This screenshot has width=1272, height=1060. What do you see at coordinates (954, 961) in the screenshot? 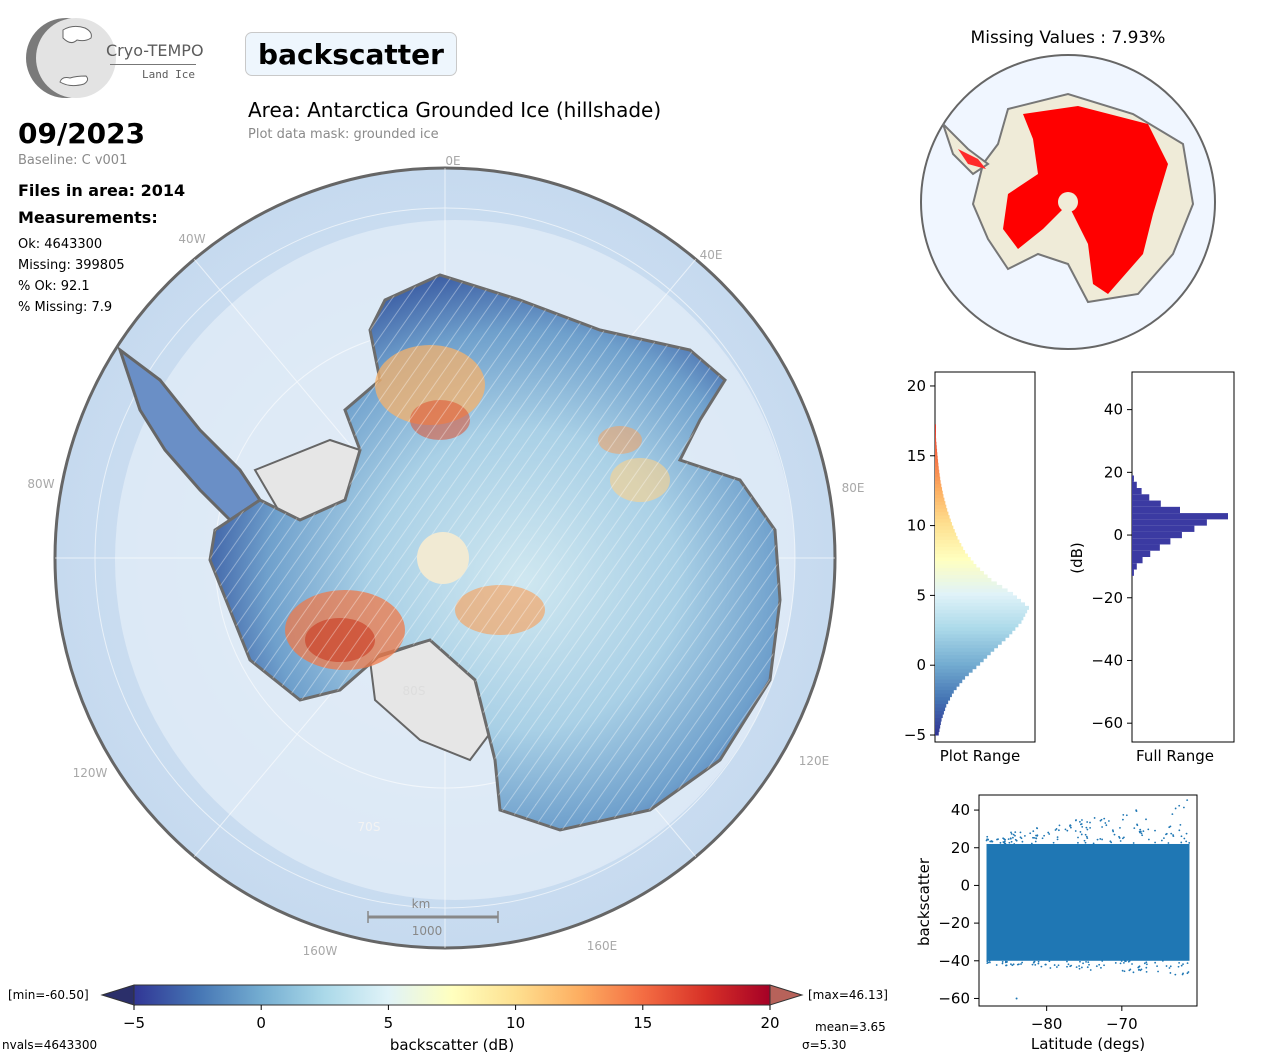
I see `scatter-ytick-label: −40` at bounding box center [954, 961].